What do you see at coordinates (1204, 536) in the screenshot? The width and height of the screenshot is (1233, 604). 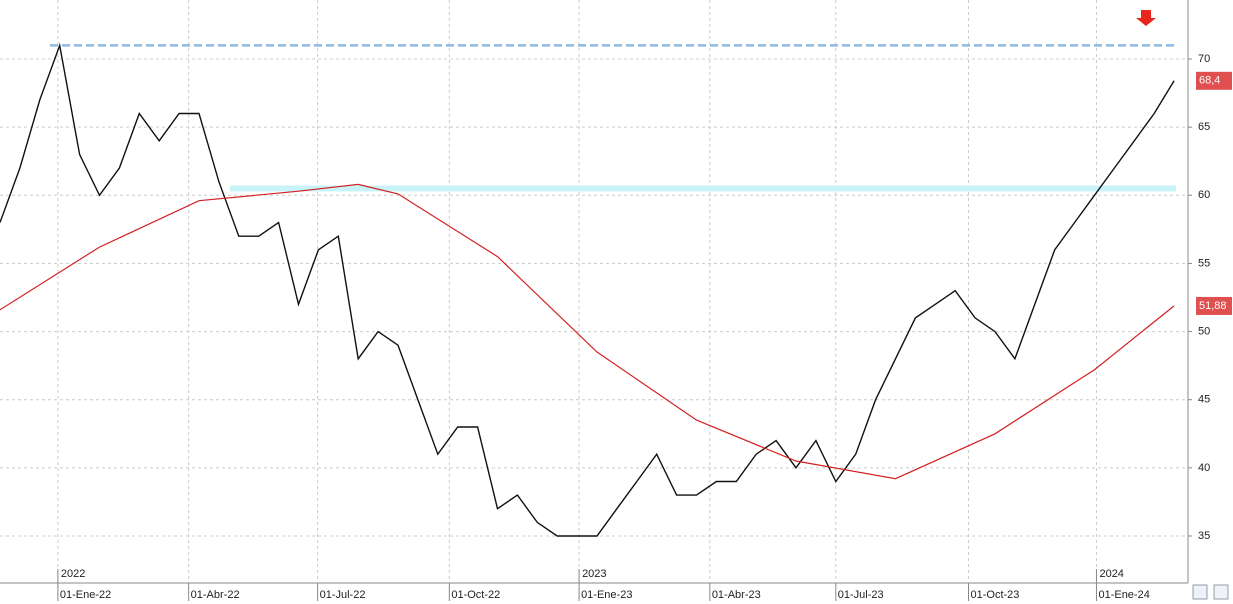 I see `y-tick-label: 35` at bounding box center [1204, 536].